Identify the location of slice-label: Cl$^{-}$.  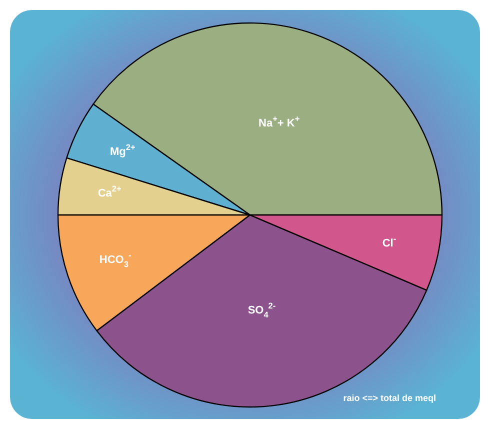
(389, 242).